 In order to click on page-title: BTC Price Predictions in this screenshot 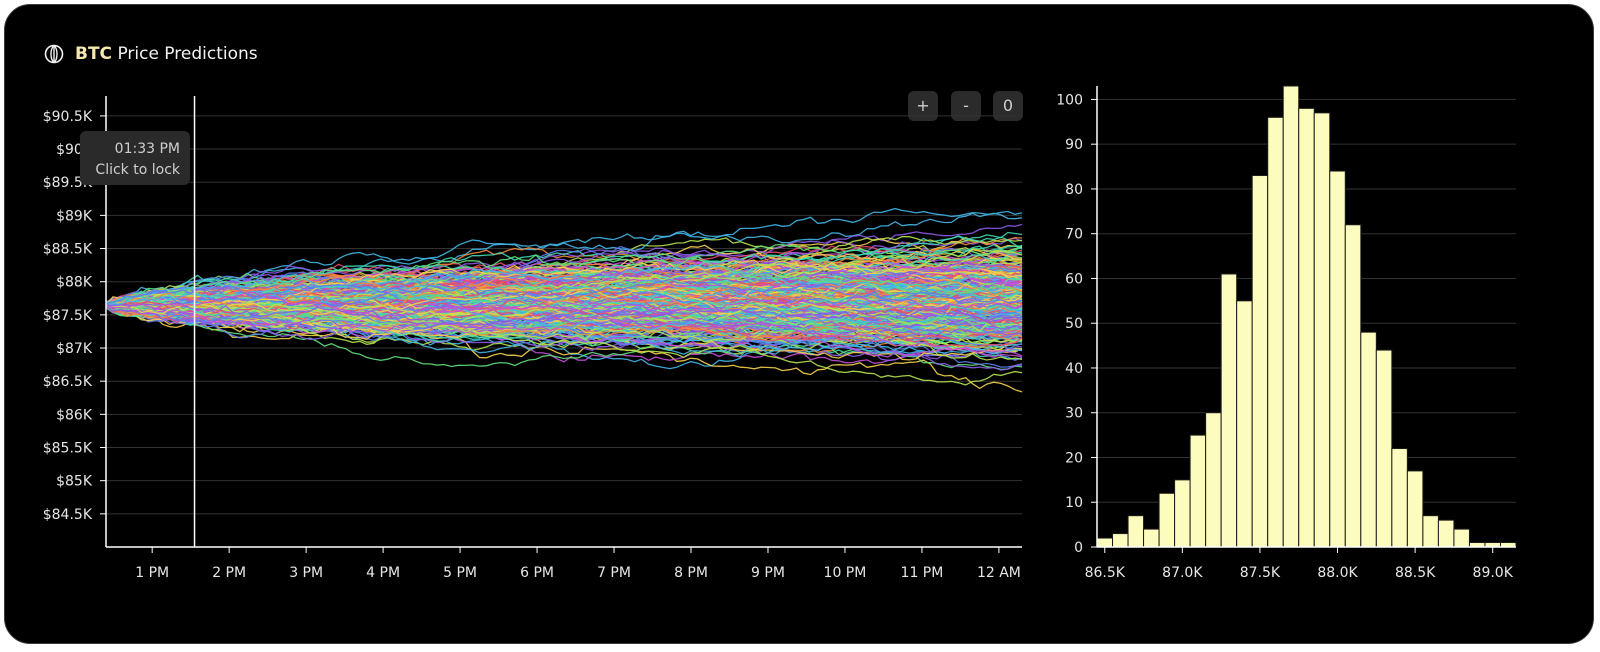, I will do `click(166, 54)`.